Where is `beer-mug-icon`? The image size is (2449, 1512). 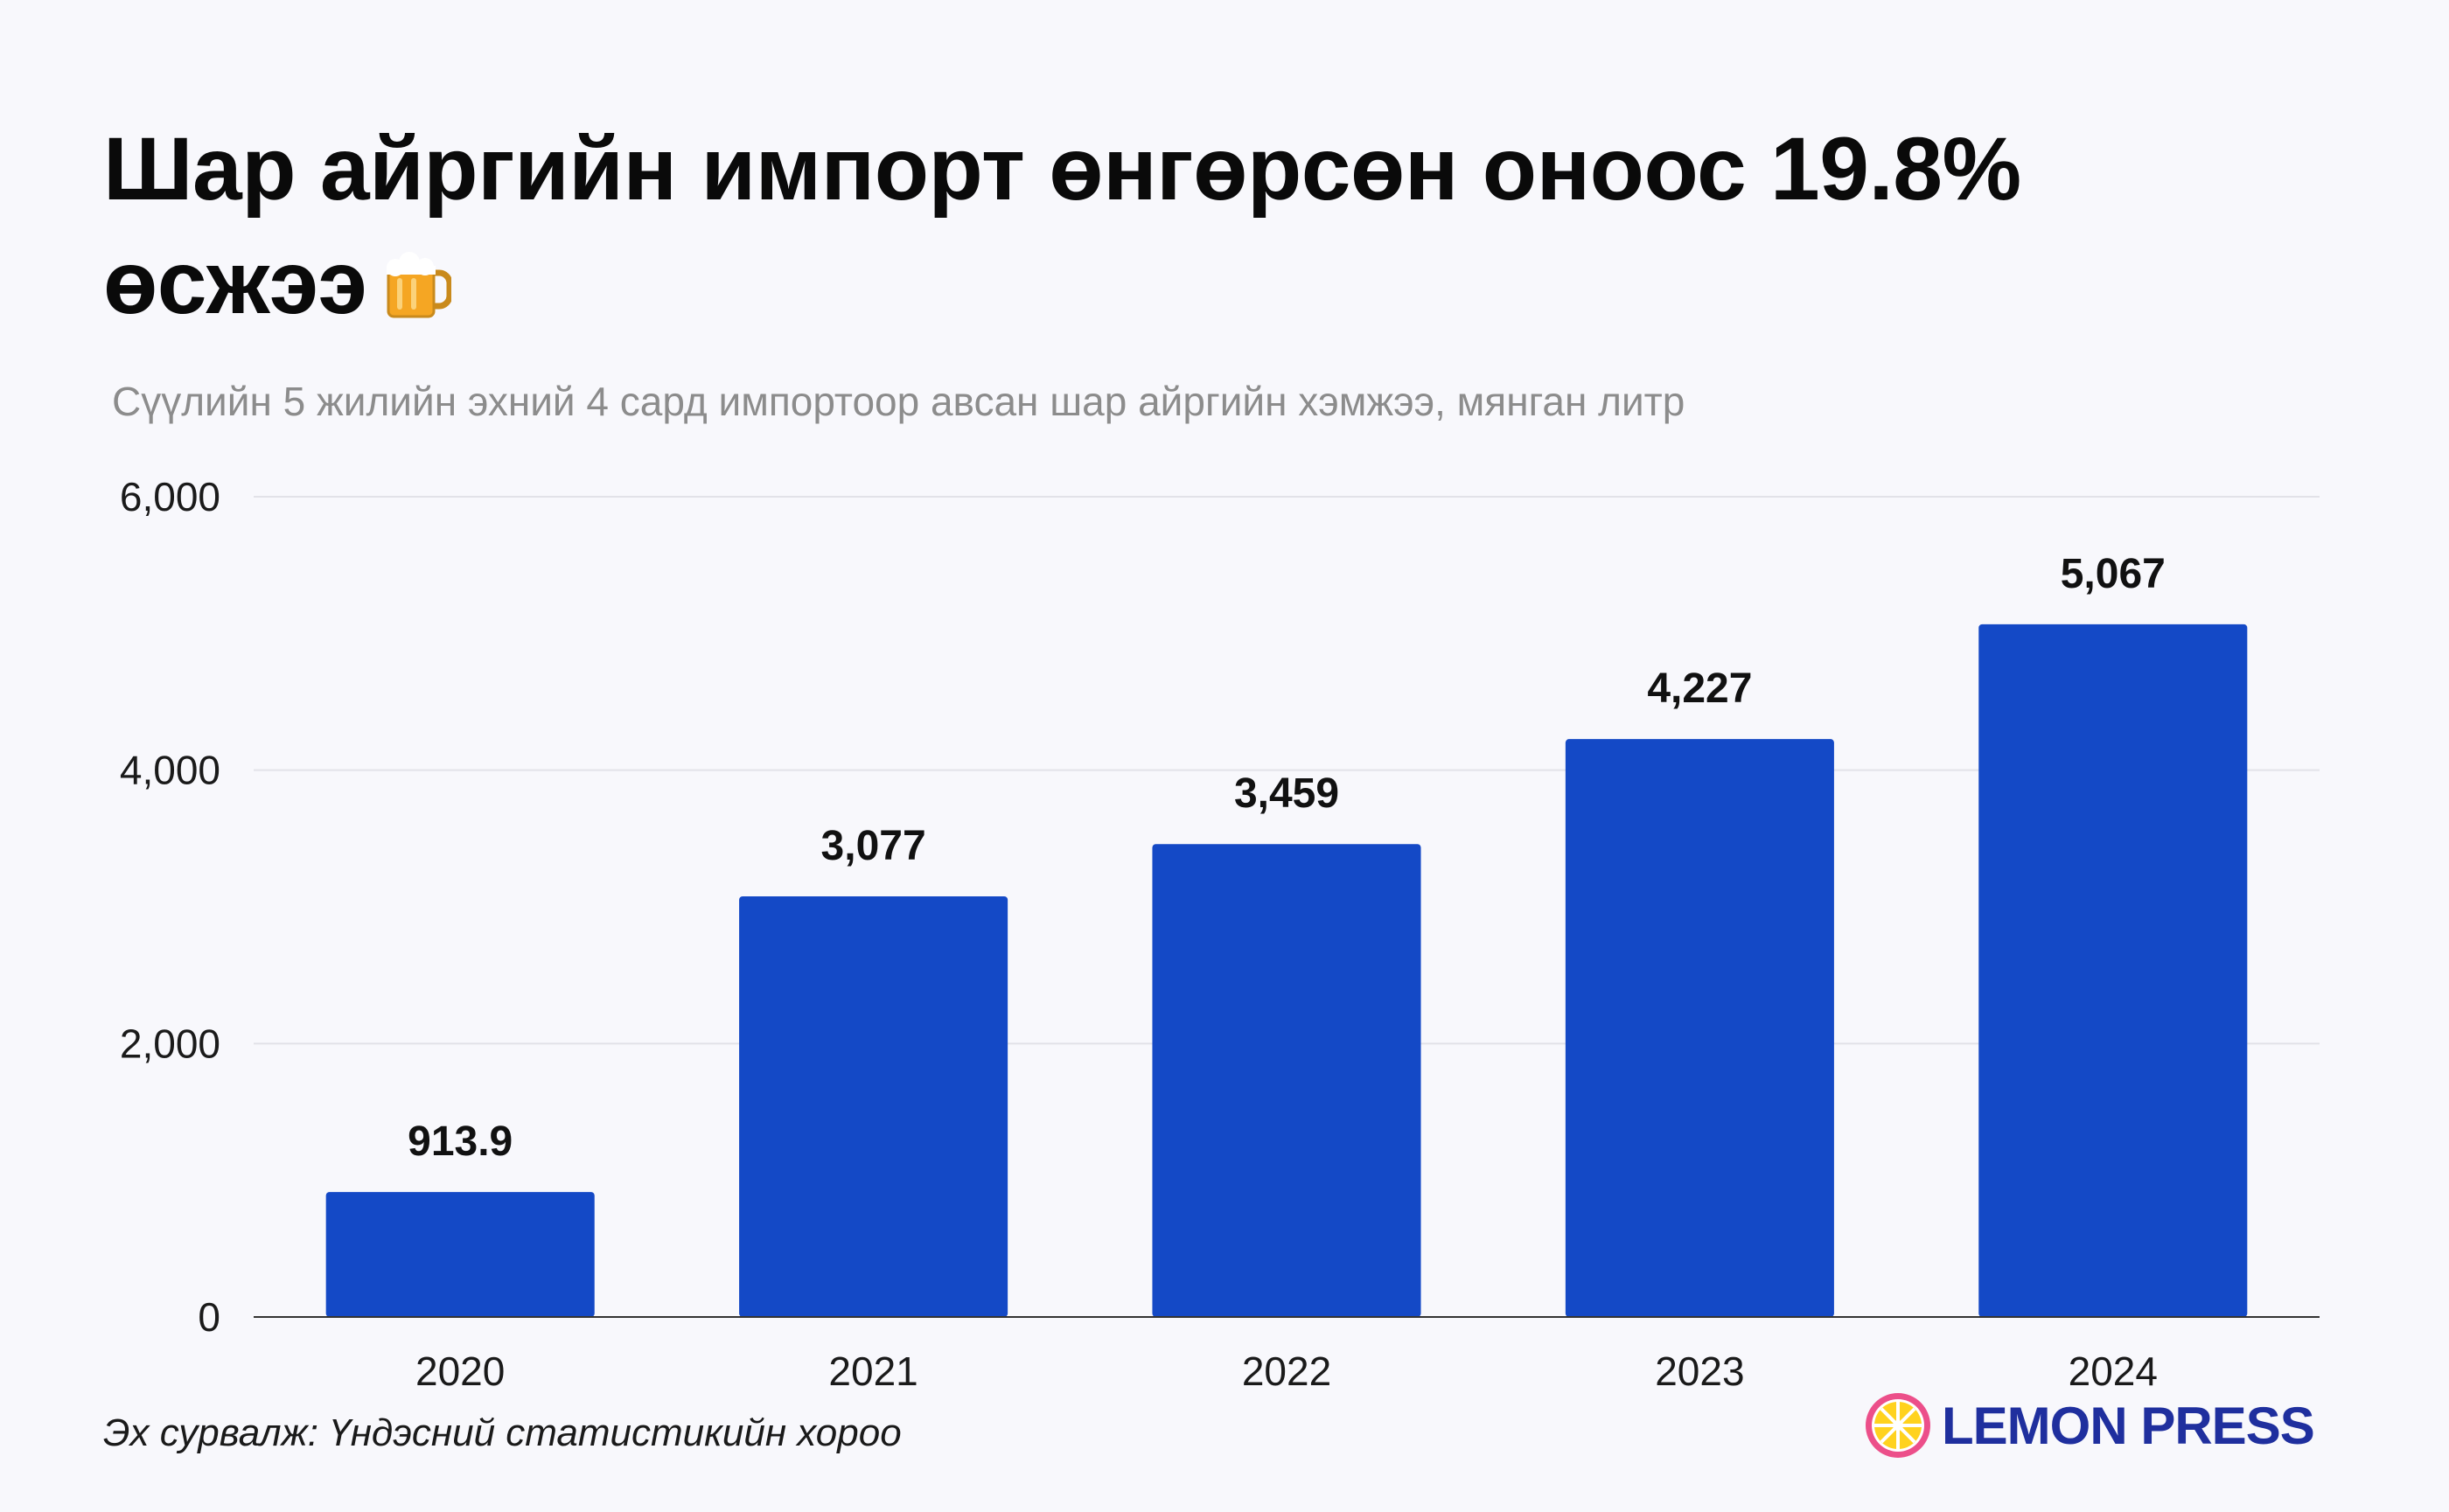 beer-mug-icon is located at coordinates (418, 290).